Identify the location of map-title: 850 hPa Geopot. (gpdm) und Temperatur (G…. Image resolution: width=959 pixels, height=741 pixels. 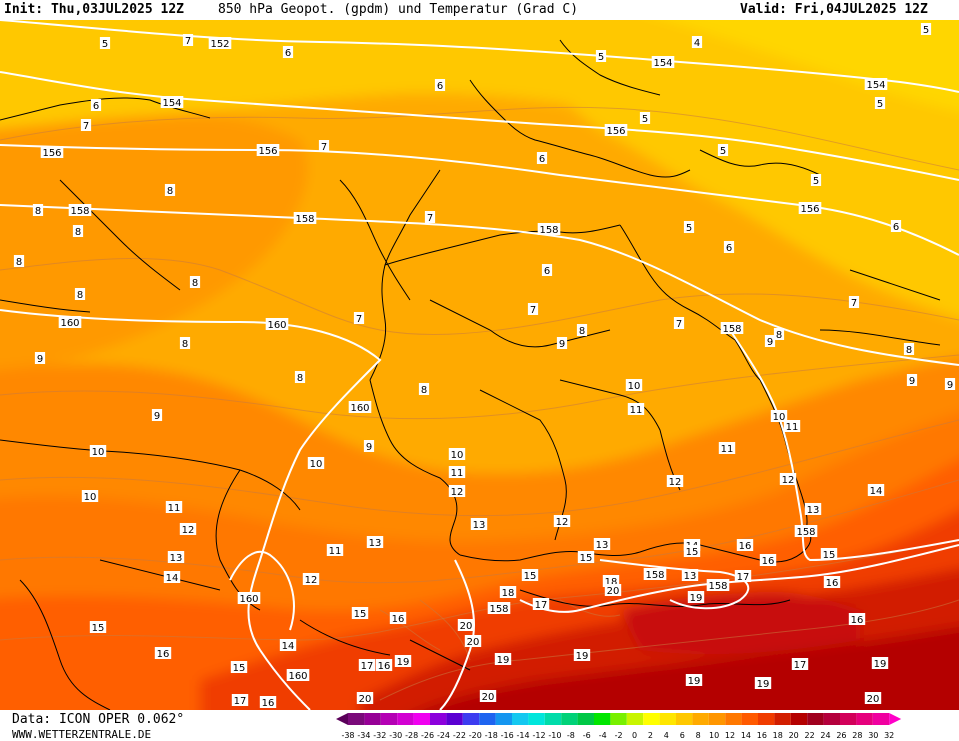
(398, 9).